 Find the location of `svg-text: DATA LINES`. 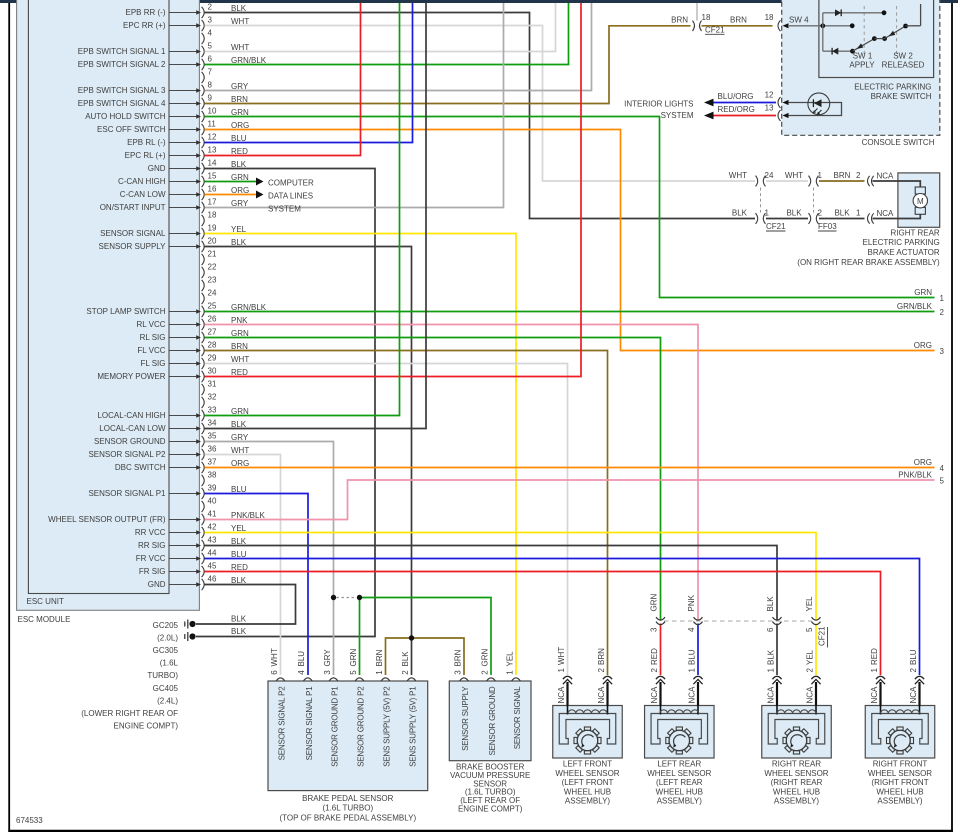

svg-text: DATA LINES is located at coordinates (290, 195).